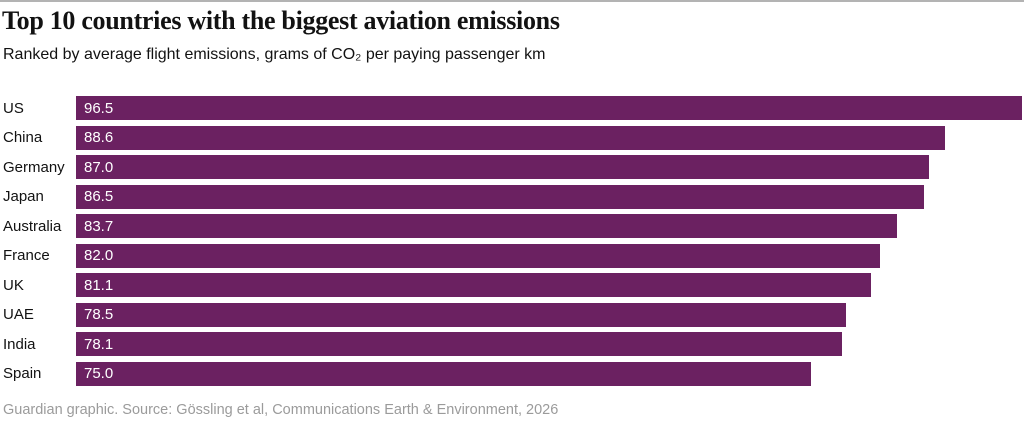  I want to click on bar-track: 86.5, so click(549, 196).